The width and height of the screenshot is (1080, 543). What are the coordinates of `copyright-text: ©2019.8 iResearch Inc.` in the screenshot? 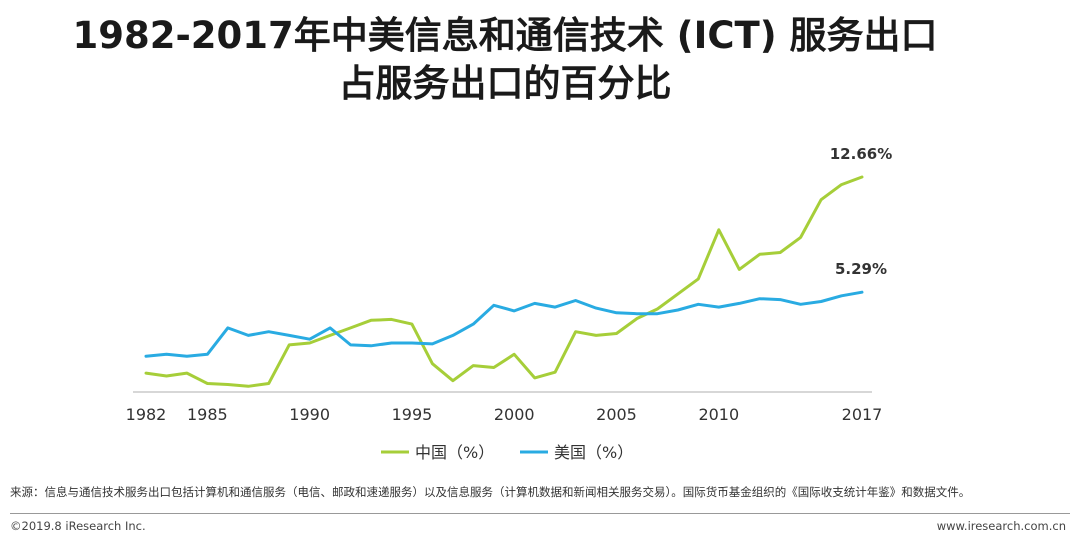 It's located at (78, 526).